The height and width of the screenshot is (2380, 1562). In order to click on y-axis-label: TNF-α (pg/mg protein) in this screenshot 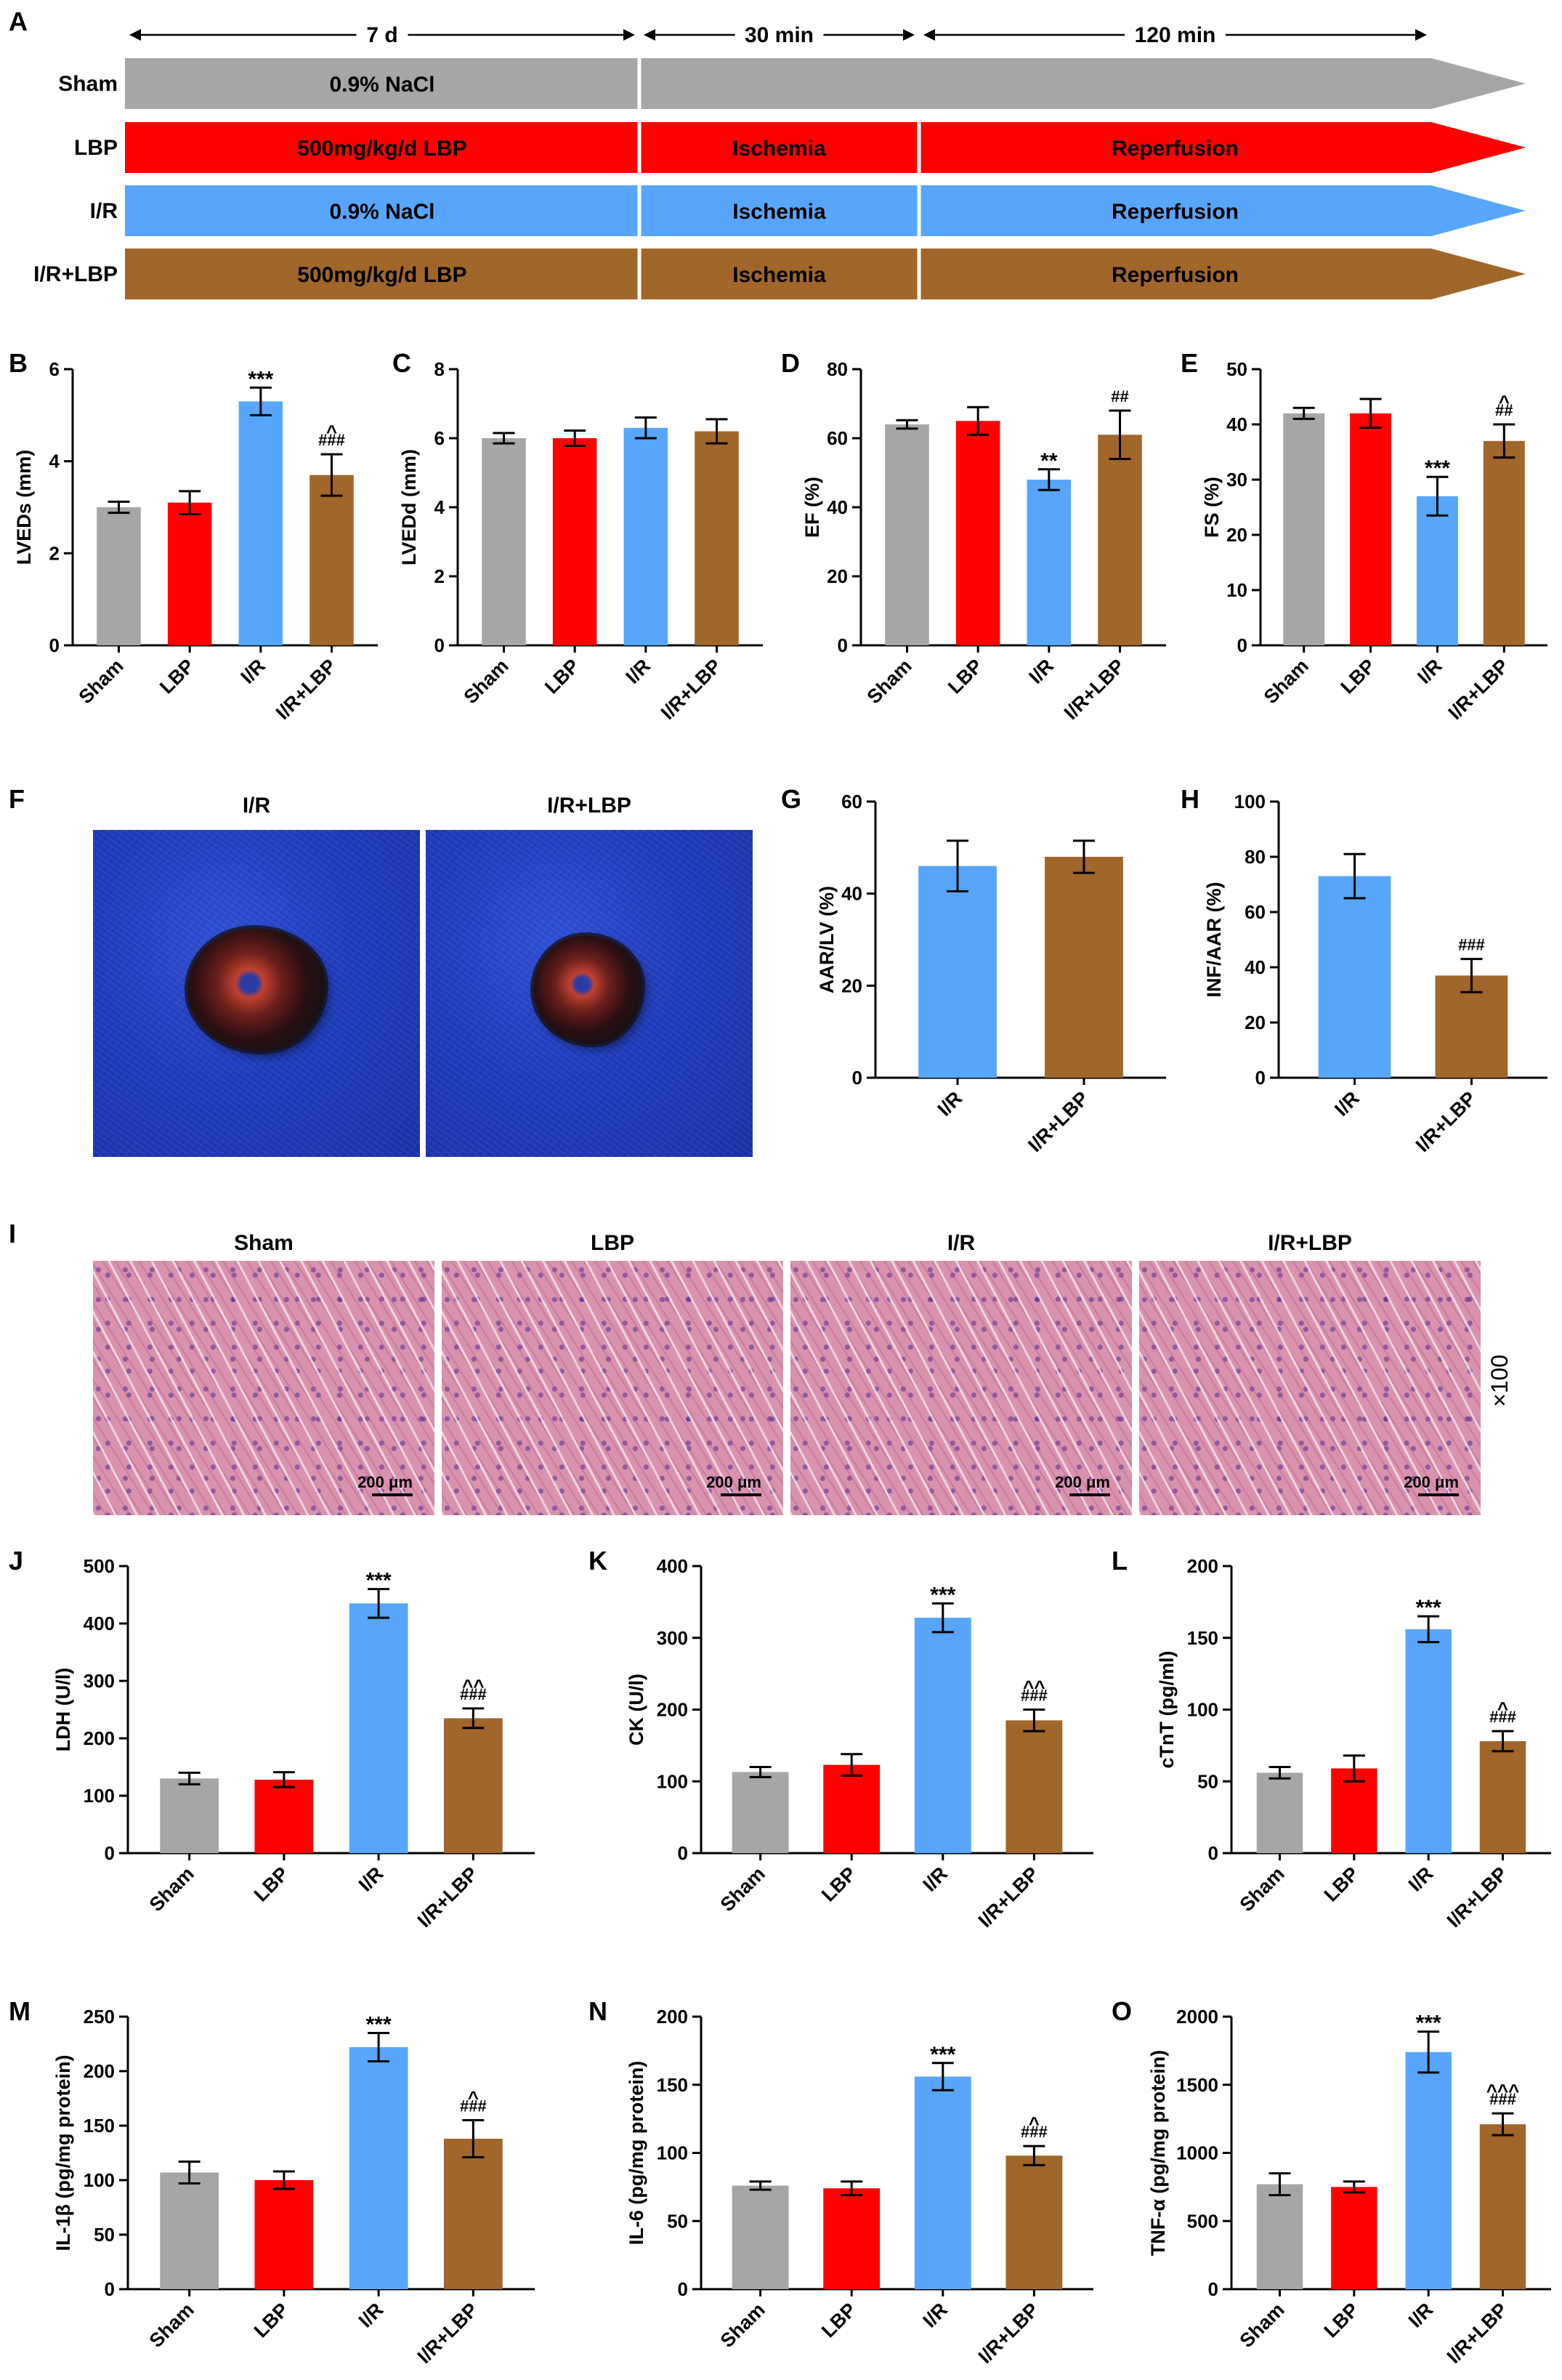, I will do `click(1158, 2153)`.